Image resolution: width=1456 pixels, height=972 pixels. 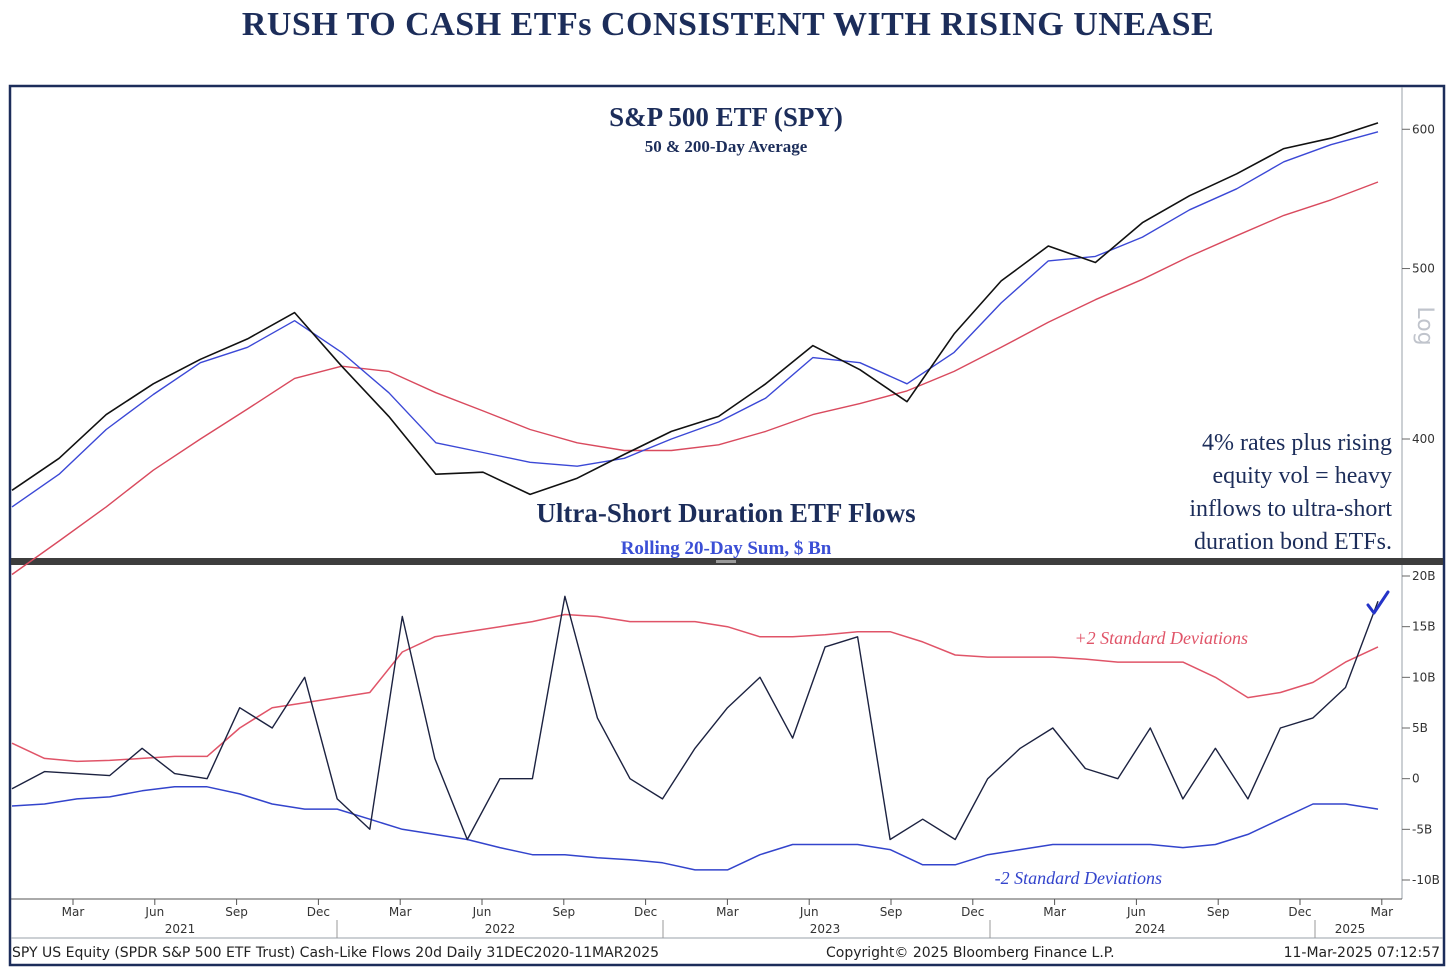 What do you see at coordinates (500, 929) in the screenshot?
I see `x-year-label: 2022` at bounding box center [500, 929].